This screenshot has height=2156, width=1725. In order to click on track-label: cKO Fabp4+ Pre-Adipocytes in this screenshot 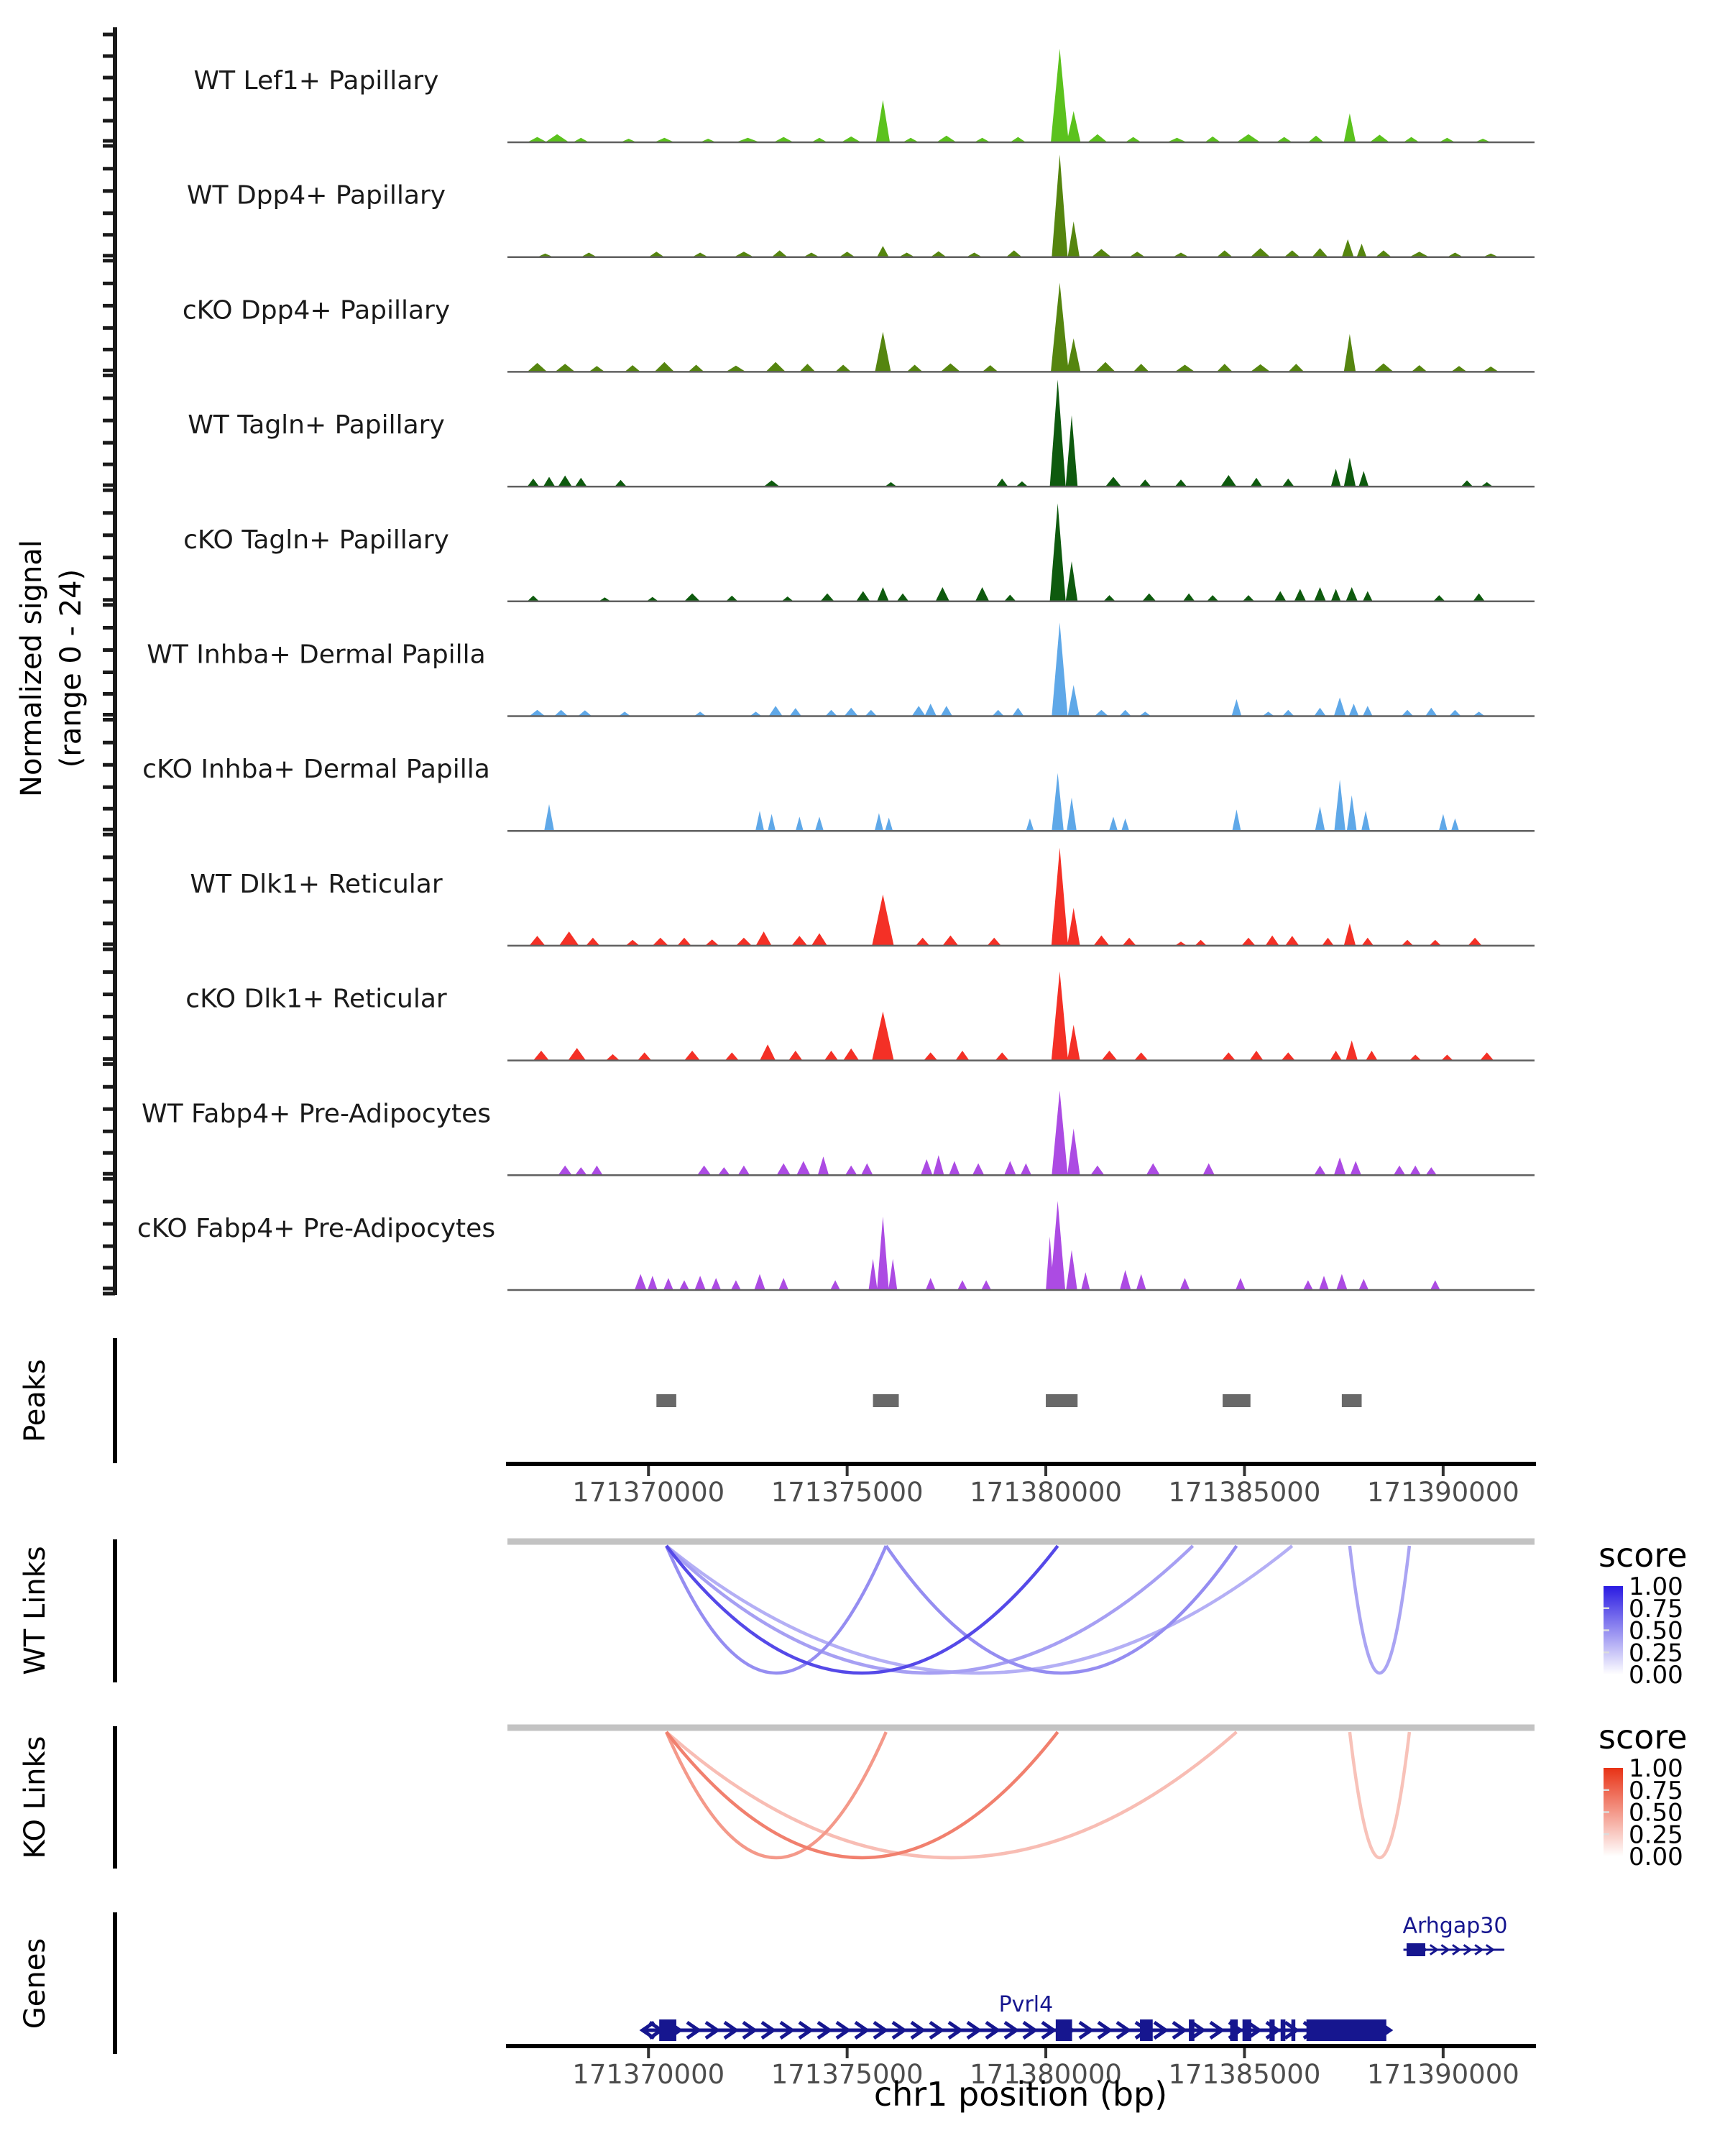, I will do `click(316, 1229)`.